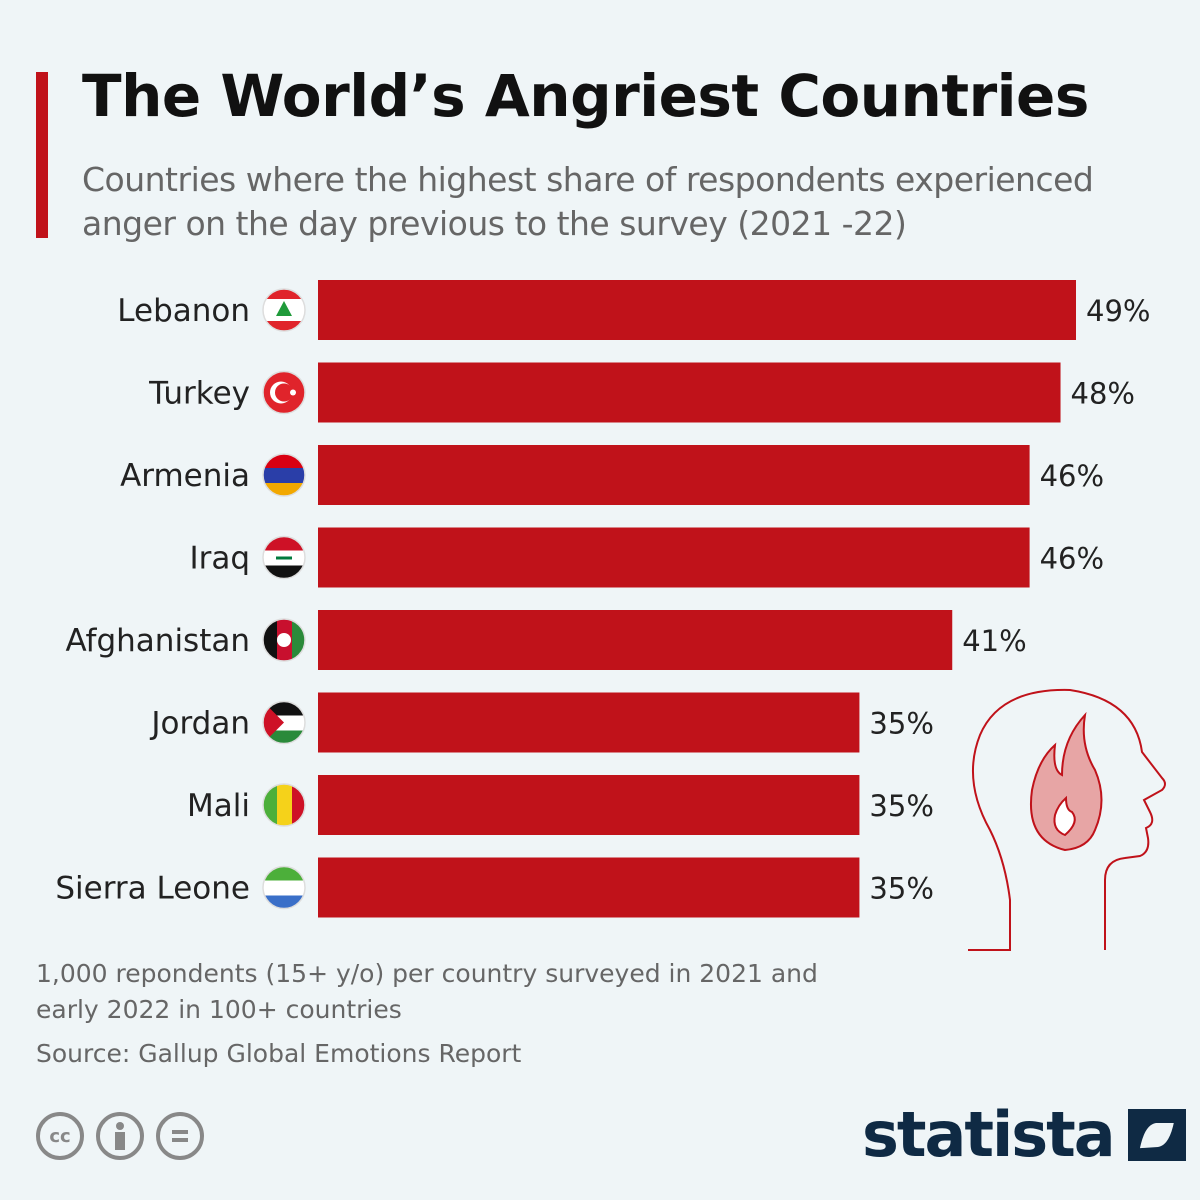  What do you see at coordinates (689, 392) in the screenshot?
I see `bar-turkey` at bounding box center [689, 392].